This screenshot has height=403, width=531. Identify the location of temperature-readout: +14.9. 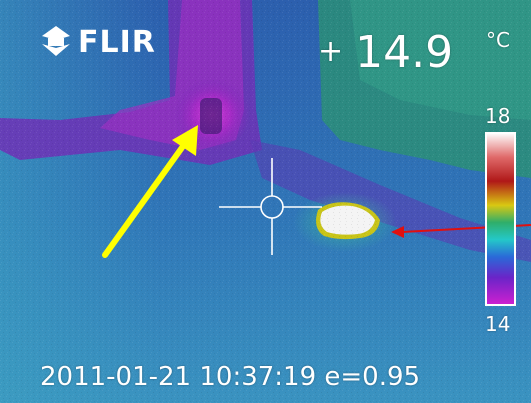
(385, 52).